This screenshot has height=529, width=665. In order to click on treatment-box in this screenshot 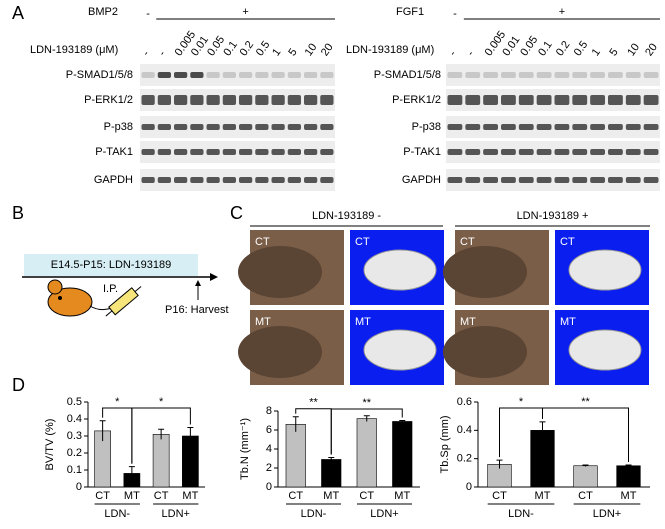, I will do `click(111, 265)`.